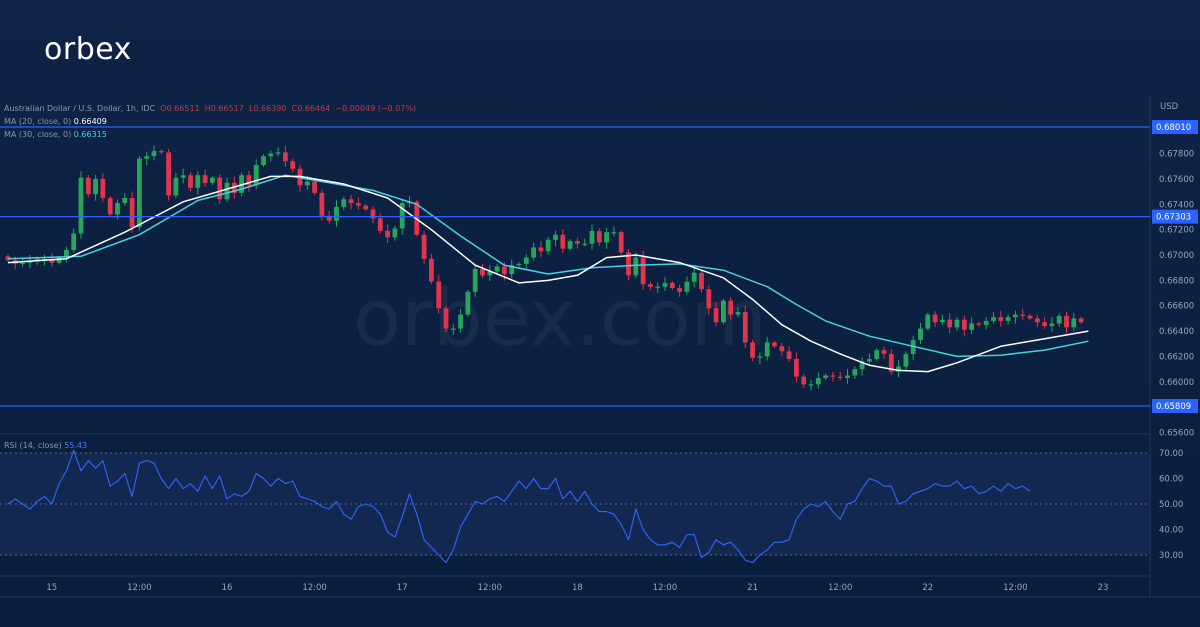  I want to click on rsi-tick-label: 30.00, so click(1171, 556).